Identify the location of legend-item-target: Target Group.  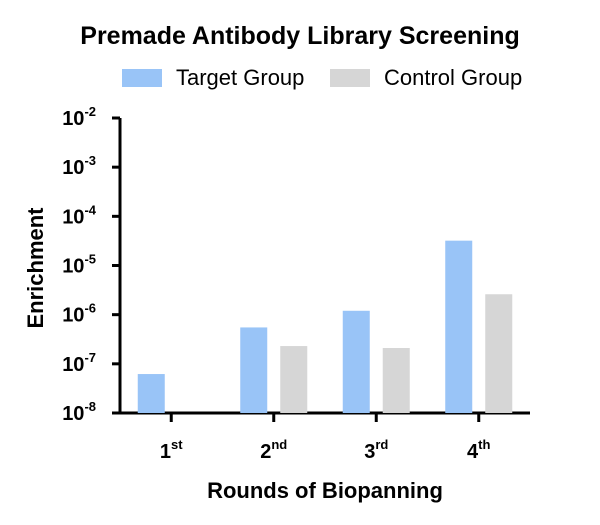
(213, 77).